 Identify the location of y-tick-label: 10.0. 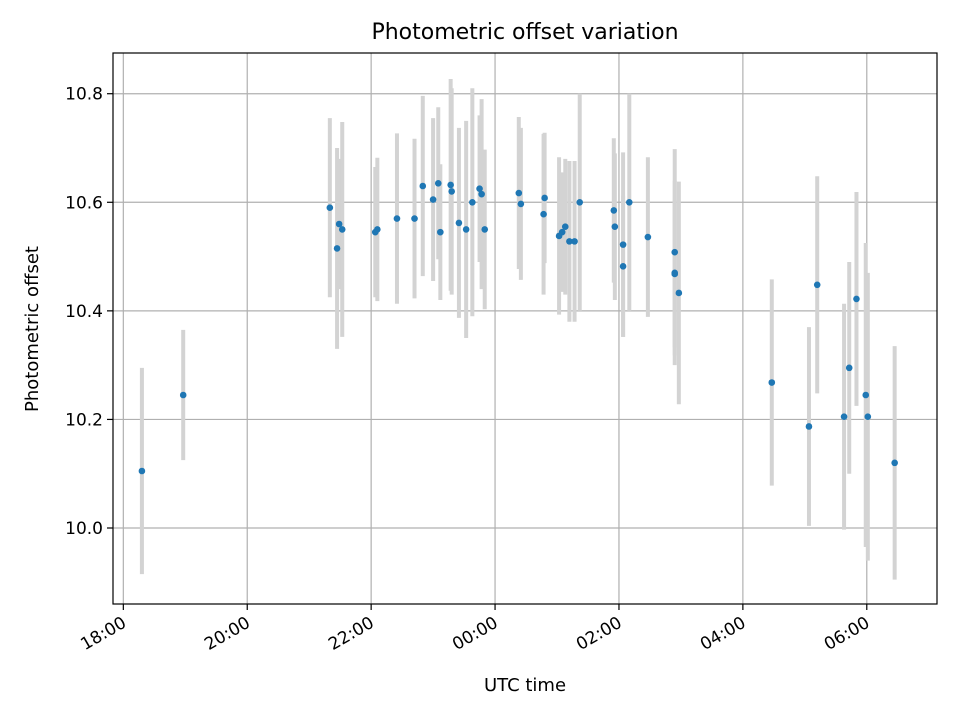
(84, 529).